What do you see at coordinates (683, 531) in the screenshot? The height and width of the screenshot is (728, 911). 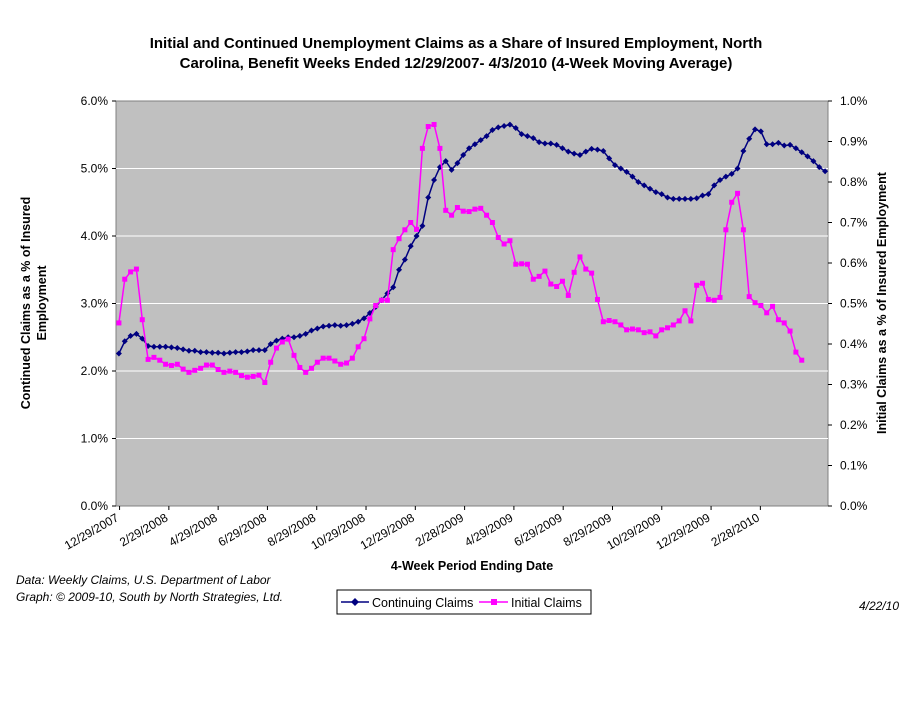 I see `x-tick-label: 12/29/2009` at bounding box center [683, 531].